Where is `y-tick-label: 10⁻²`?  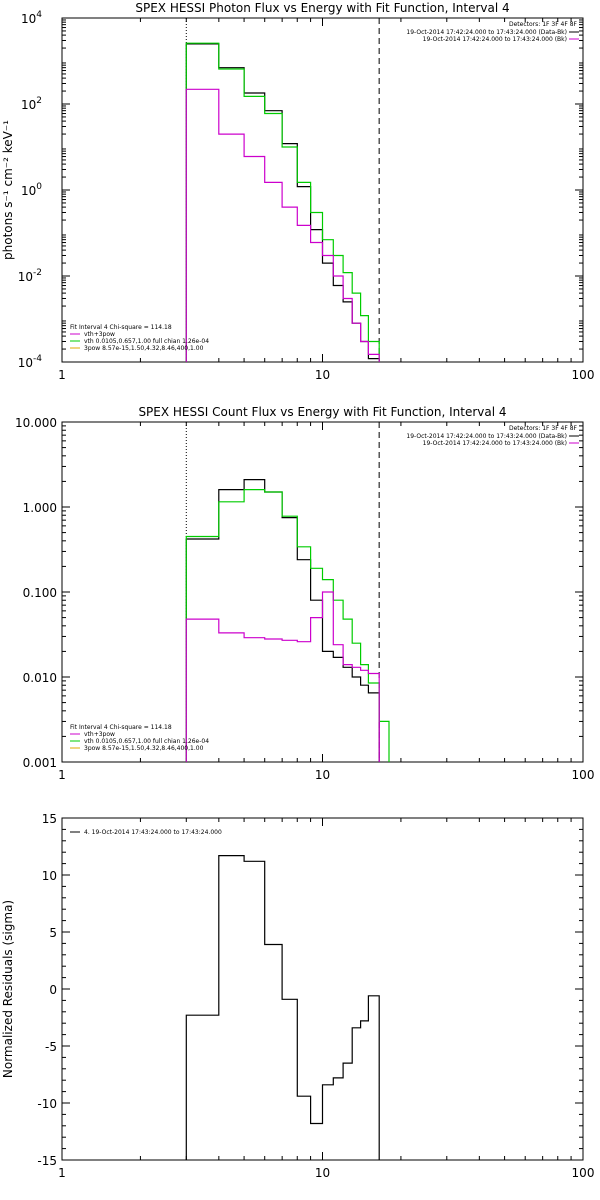
y-tick-label: 10⁻² is located at coordinates (30, 276).